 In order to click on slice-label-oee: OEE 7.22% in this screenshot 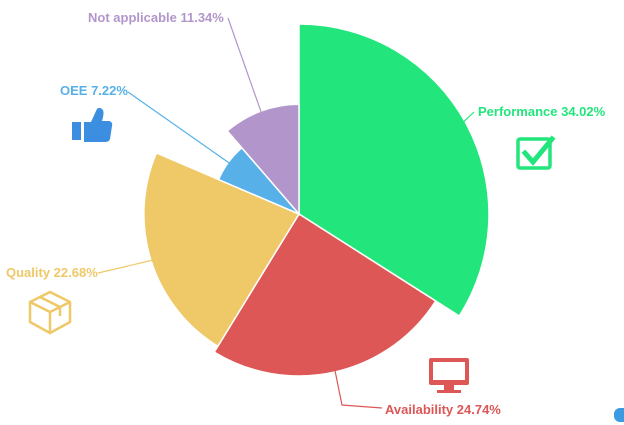, I will do `click(94, 90)`.